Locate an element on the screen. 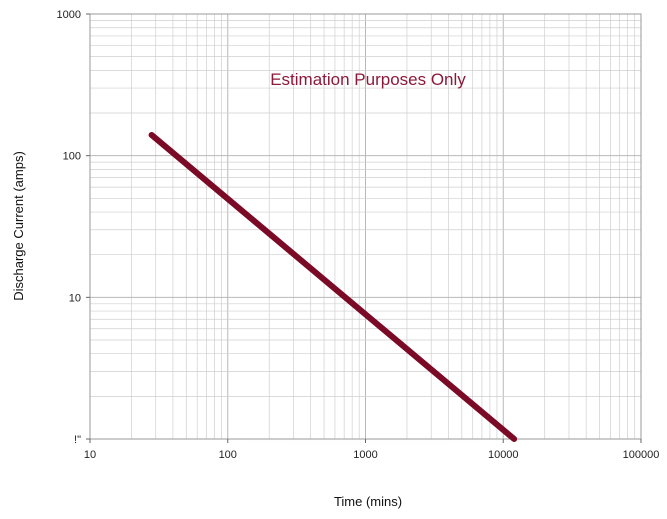 The width and height of the screenshot is (667, 519). x-axis-title: Time (mins) is located at coordinates (368, 501).